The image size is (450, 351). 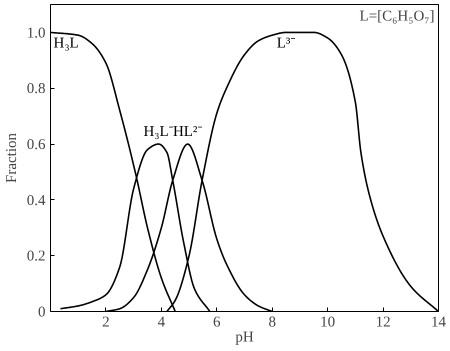 I want to click on x-tick-label: 14, so click(x=438, y=322).